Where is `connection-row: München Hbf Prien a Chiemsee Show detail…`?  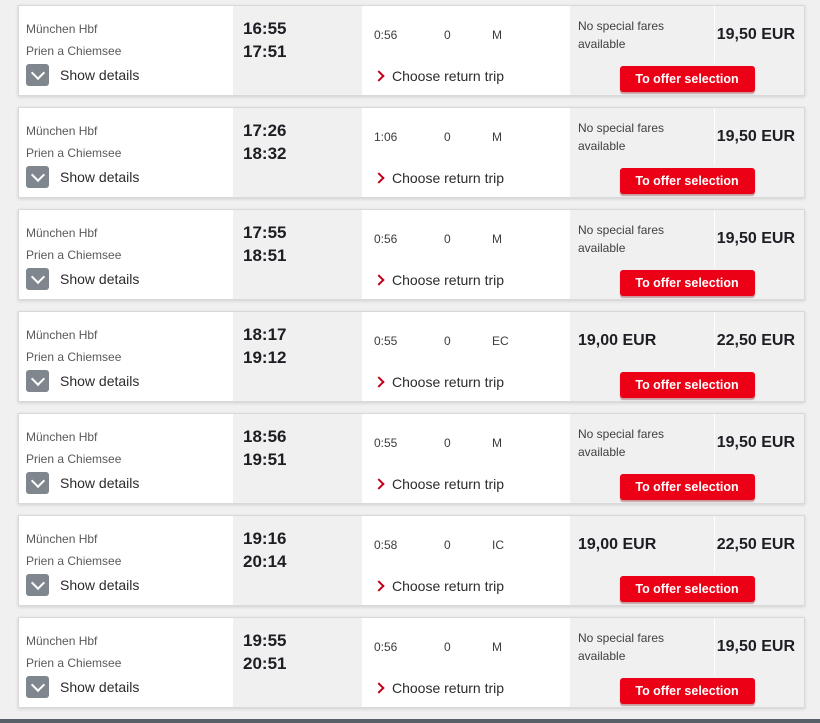
connection-row: München Hbf Prien a Chiemsee Show detail… is located at coordinates (411, 458).